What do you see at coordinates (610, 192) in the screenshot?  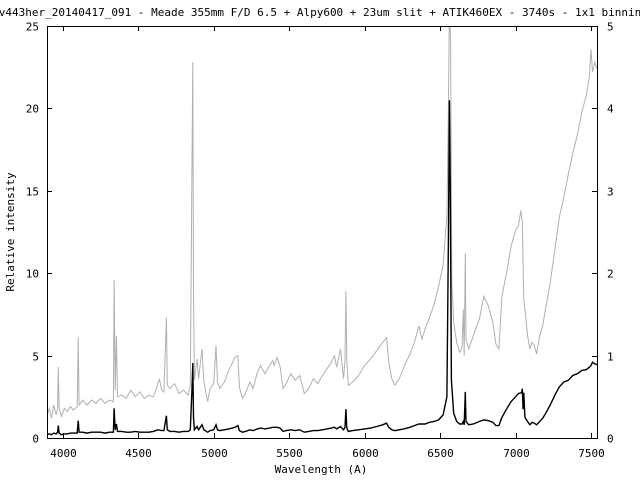 I see `y2-tick-label: 3` at bounding box center [610, 192].